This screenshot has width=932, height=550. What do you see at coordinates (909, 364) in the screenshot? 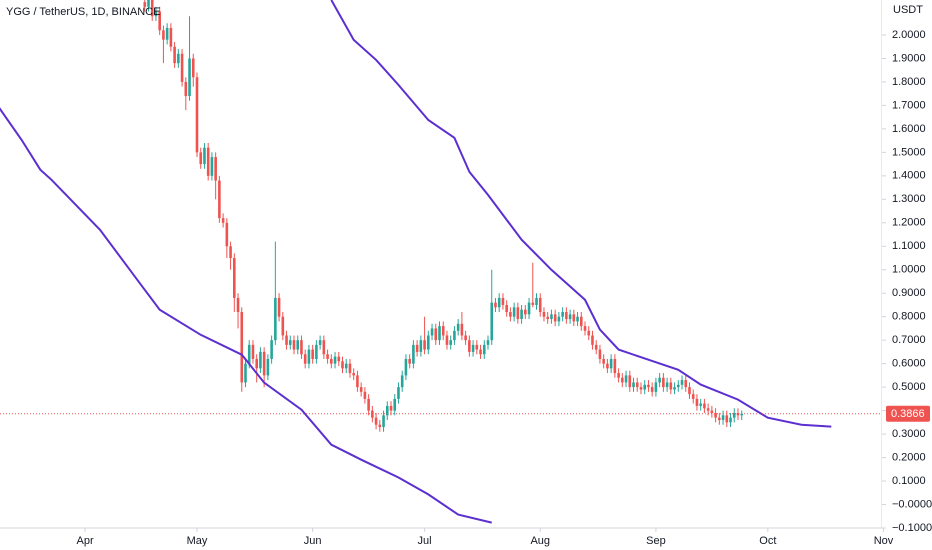
I see `y-tick-label: 0.6000` at bounding box center [909, 364].